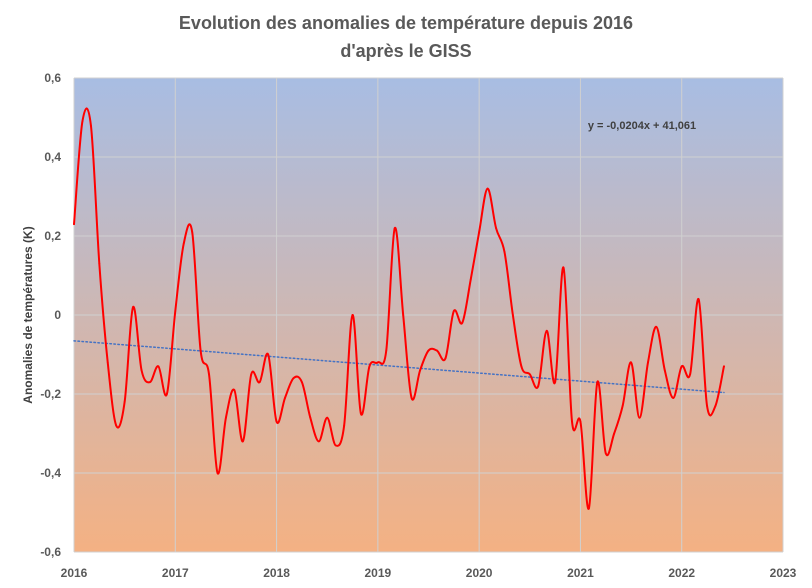 This screenshot has width=812, height=588. I want to click on x-tick-label: 2022, so click(681, 573).